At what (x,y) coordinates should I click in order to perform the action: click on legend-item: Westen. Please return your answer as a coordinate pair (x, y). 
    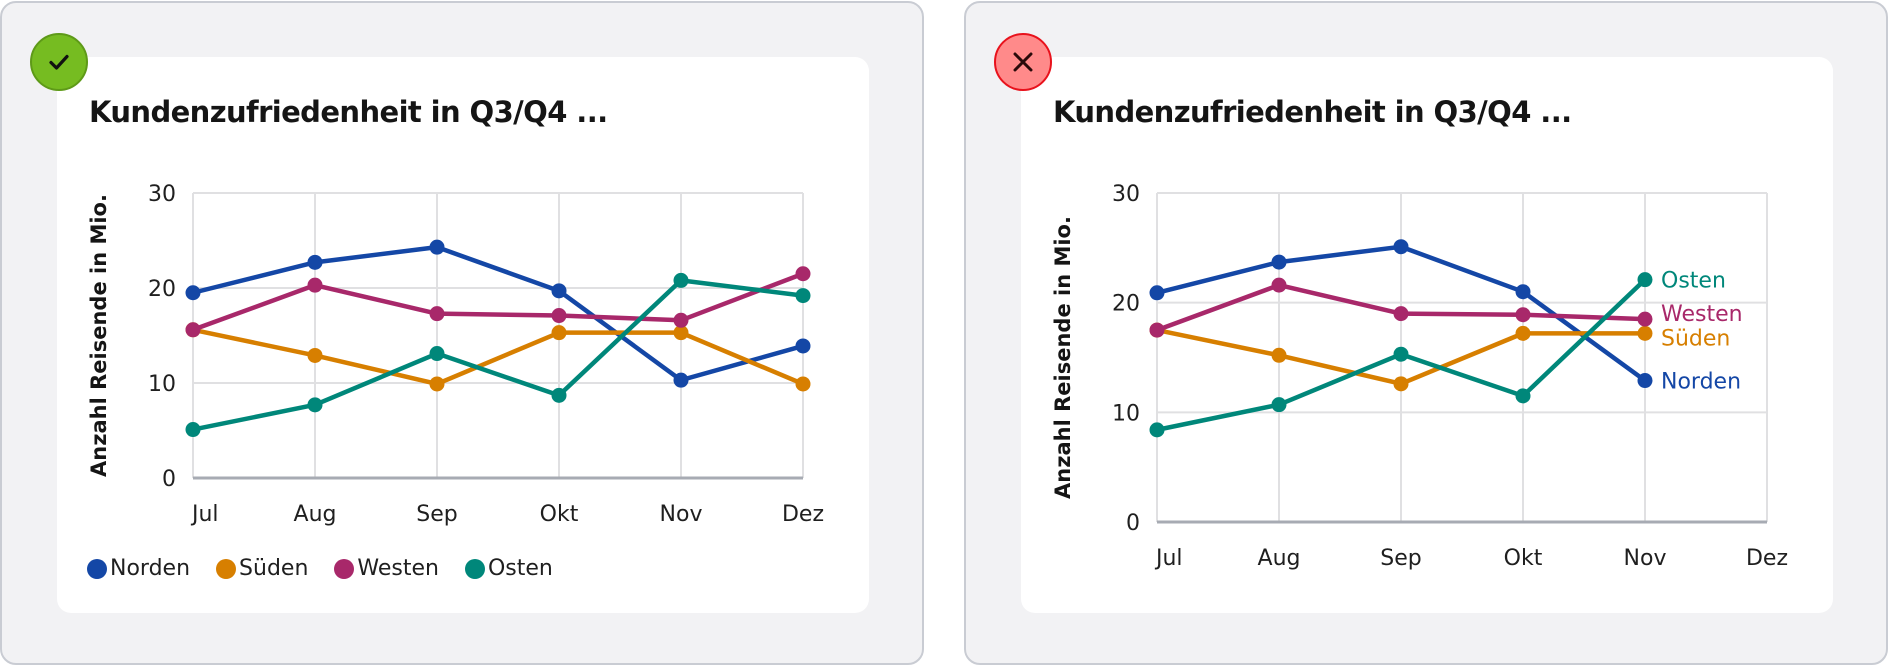
    Looking at the image, I should click on (386, 568).